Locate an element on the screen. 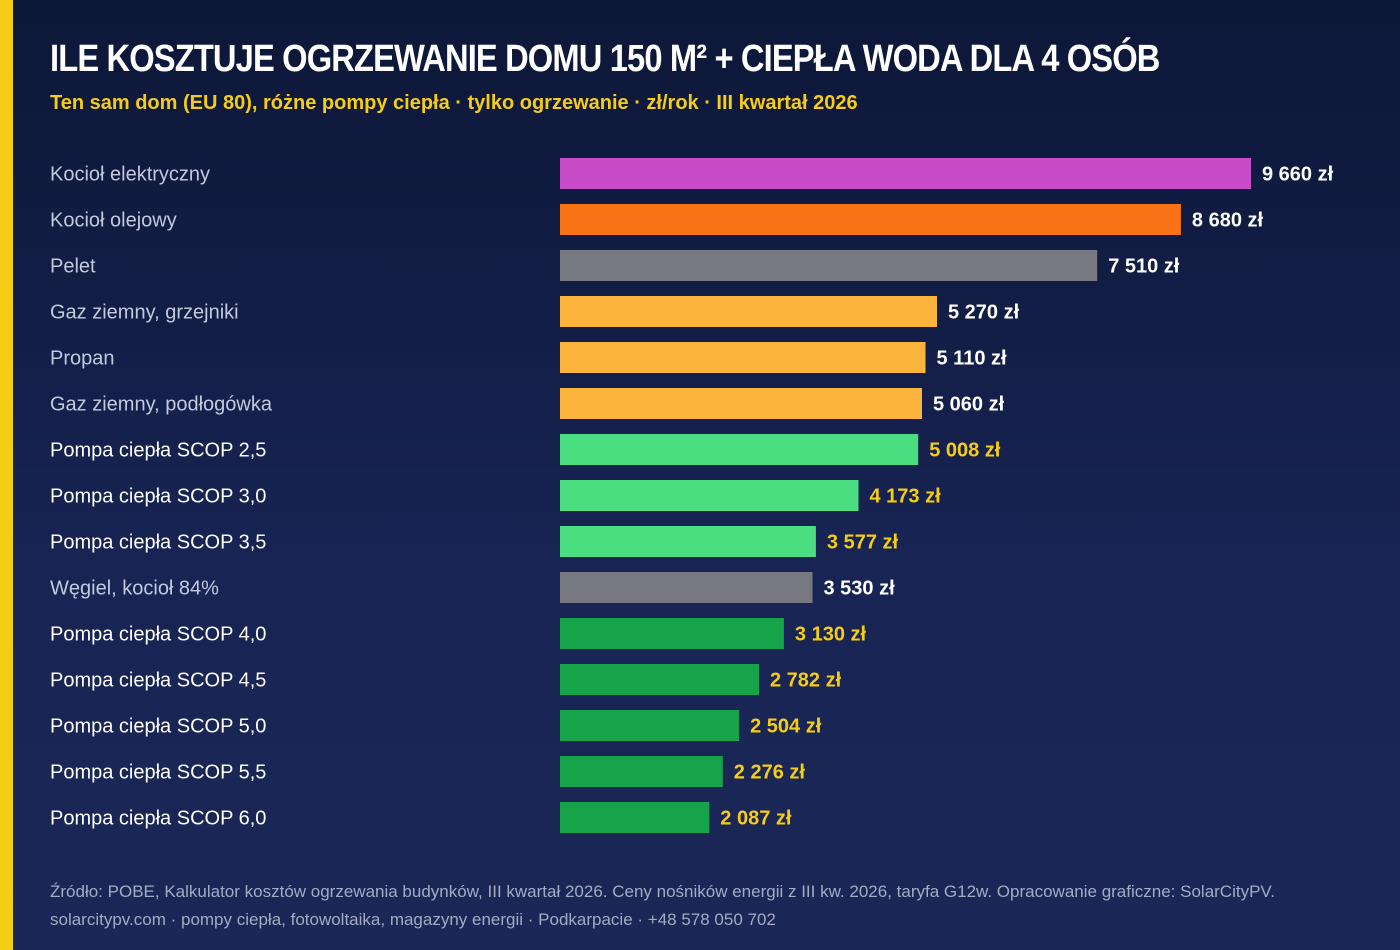 The height and width of the screenshot is (950, 1400). category-label: Pompa ciepła SCOP 6,0 is located at coordinates (158, 819).